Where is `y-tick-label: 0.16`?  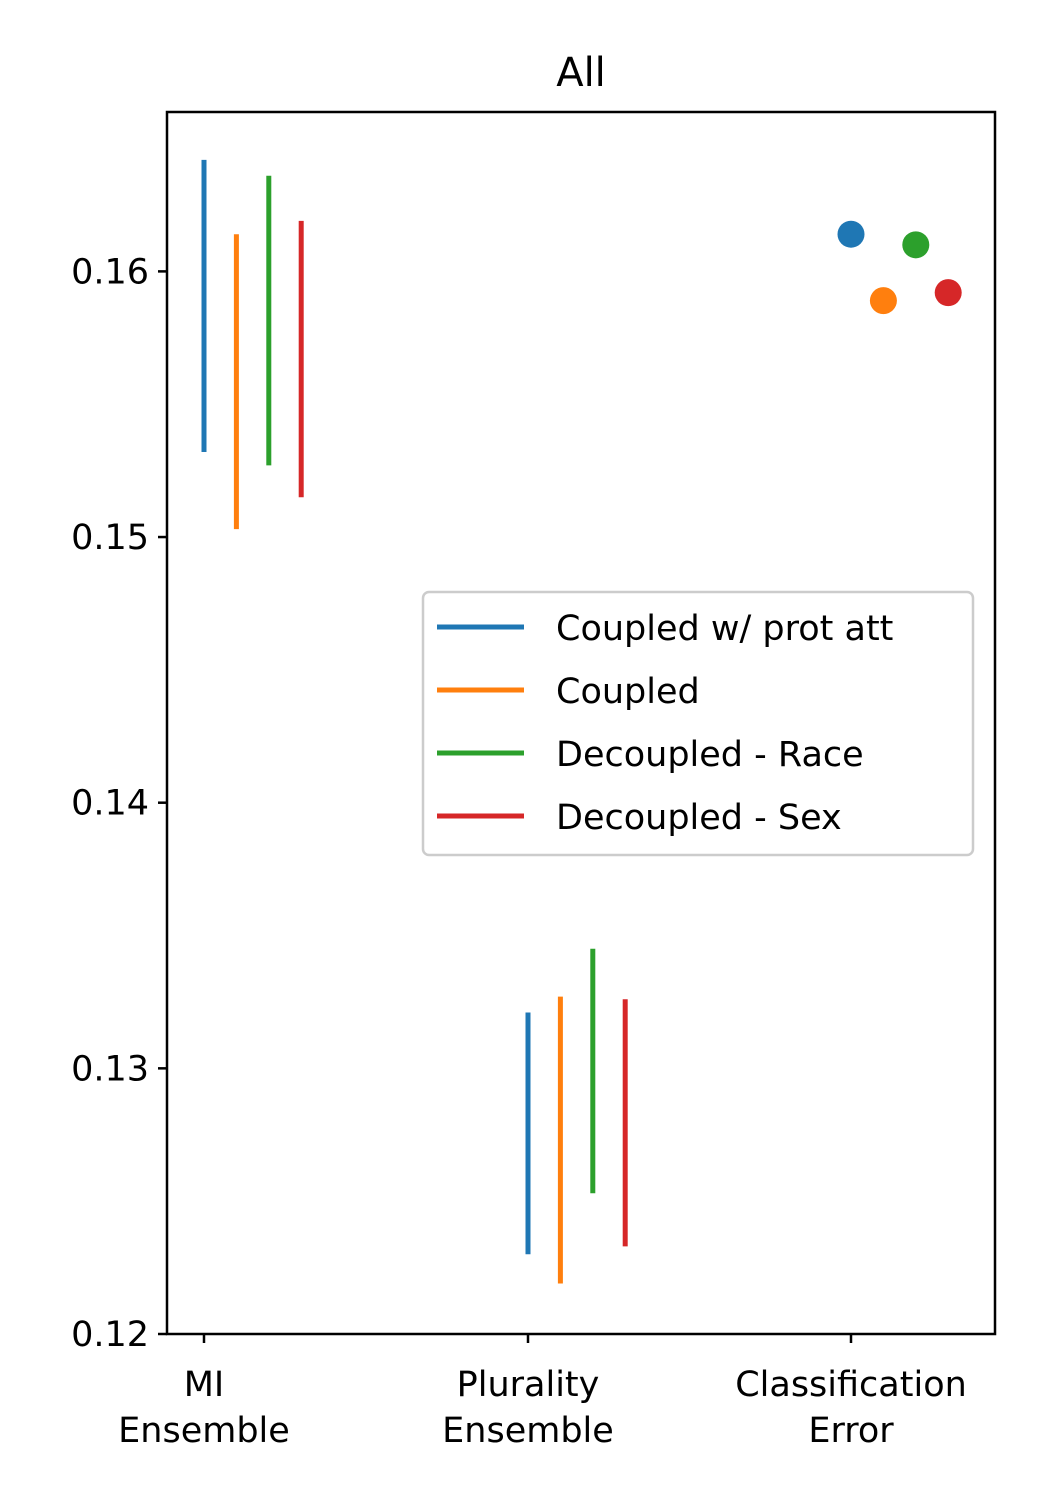
y-tick-label: 0.16 is located at coordinates (110, 272).